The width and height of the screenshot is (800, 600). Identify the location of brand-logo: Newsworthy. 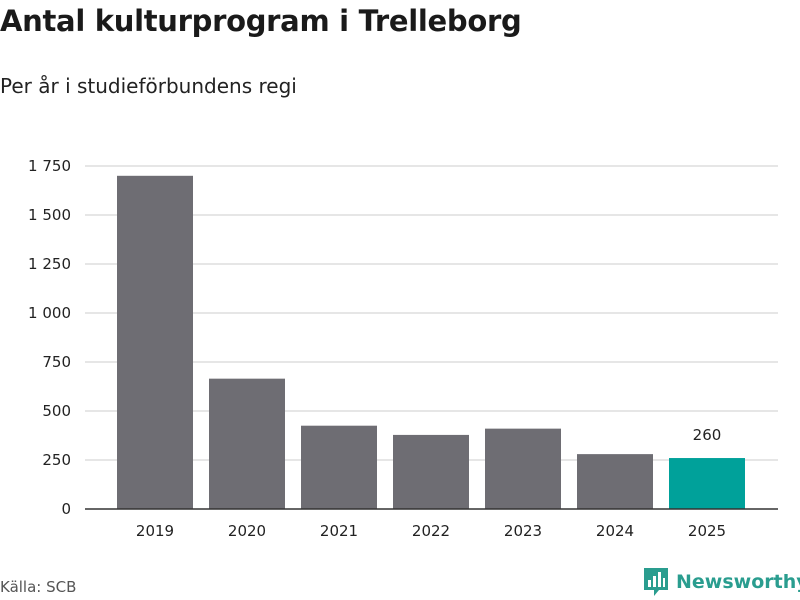
(722, 582).